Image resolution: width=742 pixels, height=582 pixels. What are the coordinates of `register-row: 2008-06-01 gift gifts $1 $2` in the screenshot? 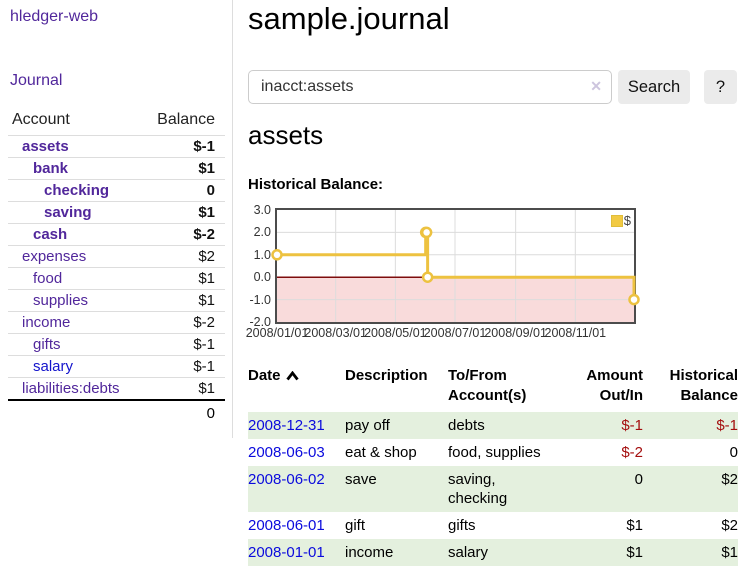 It's located at (493, 525).